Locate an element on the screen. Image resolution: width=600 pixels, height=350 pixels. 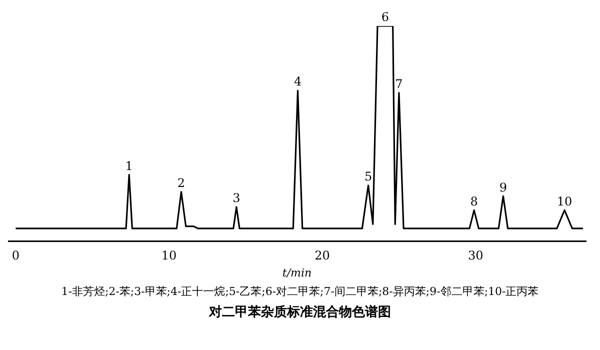
x-tick-label: 30 is located at coordinates (476, 255).